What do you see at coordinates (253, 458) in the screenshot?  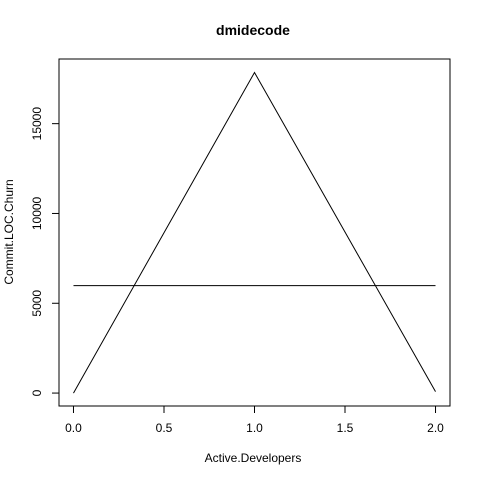 I see `x-axis-label: Active.Developers` at bounding box center [253, 458].